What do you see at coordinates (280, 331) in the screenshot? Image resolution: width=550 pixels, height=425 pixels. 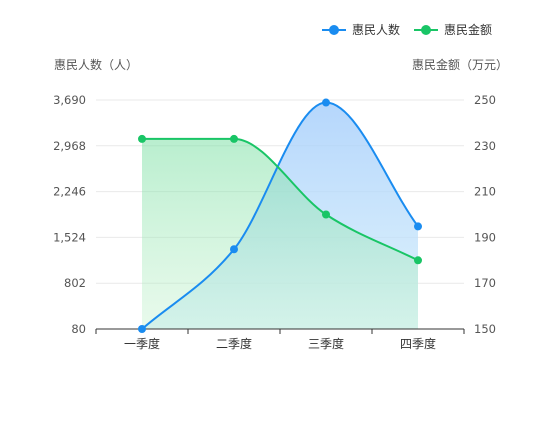 I see `axes` at bounding box center [280, 331].